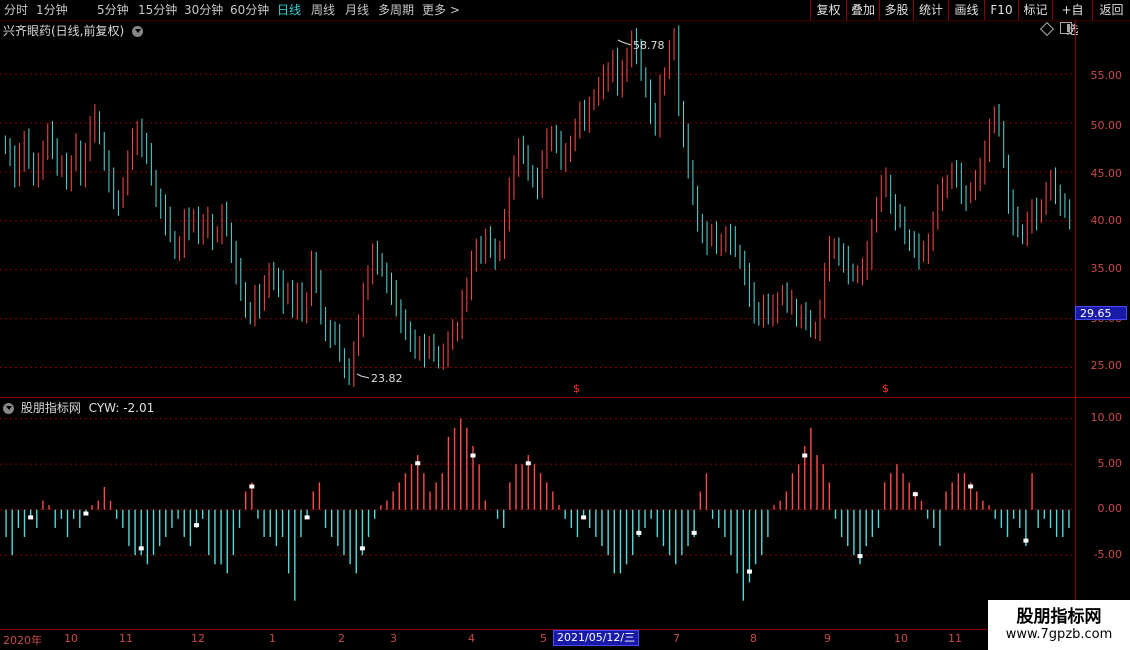  I want to click on watermark-url: www.7gpzb.com, so click(1059, 634).